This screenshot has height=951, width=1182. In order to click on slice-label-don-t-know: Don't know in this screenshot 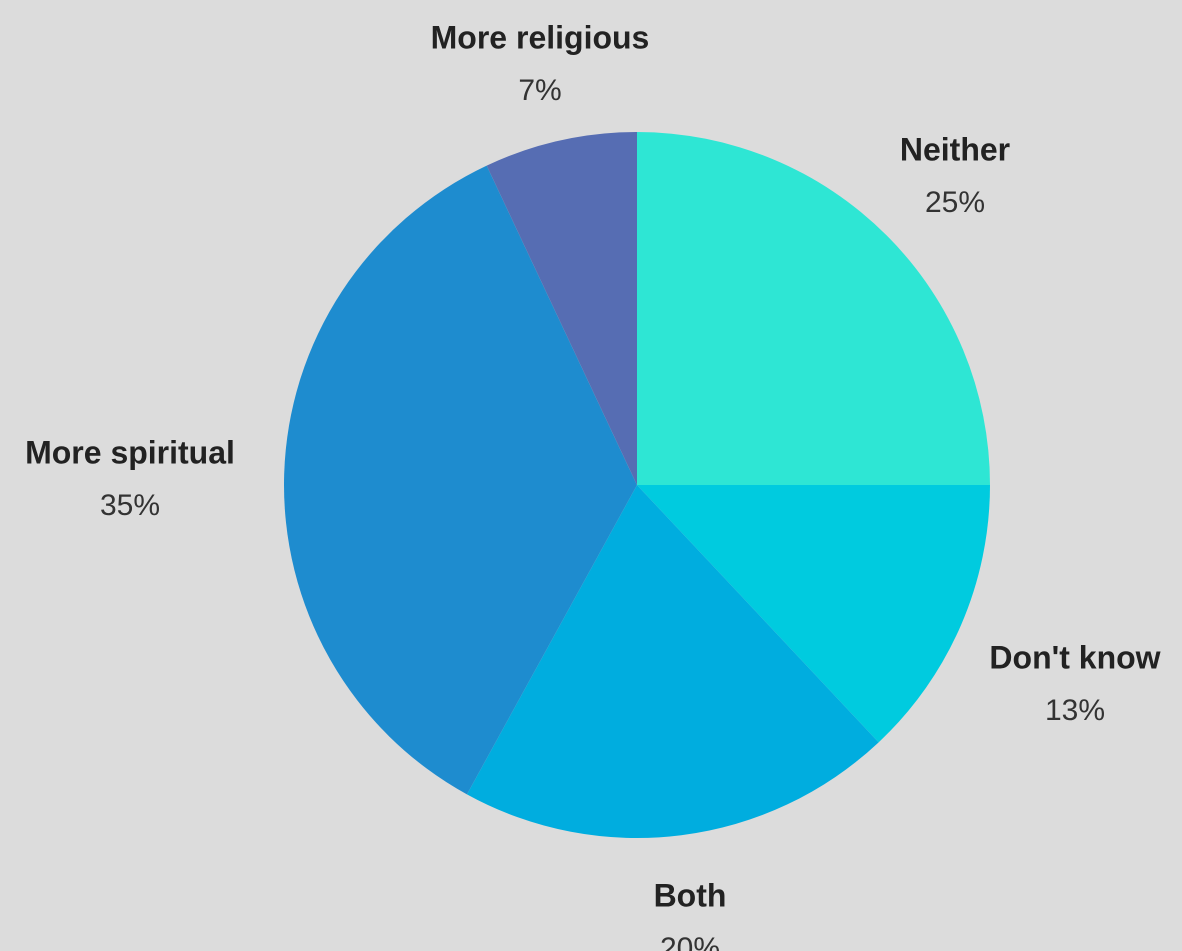, I will do `click(1074, 657)`.